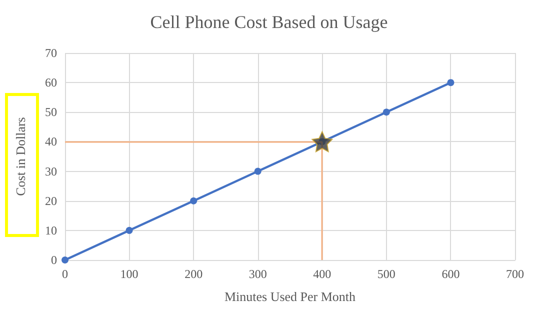 The image size is (538, 320). Describe the element at coordinates (129, 274) in the screenshot. I see `x-tick-label: 100` at that location.